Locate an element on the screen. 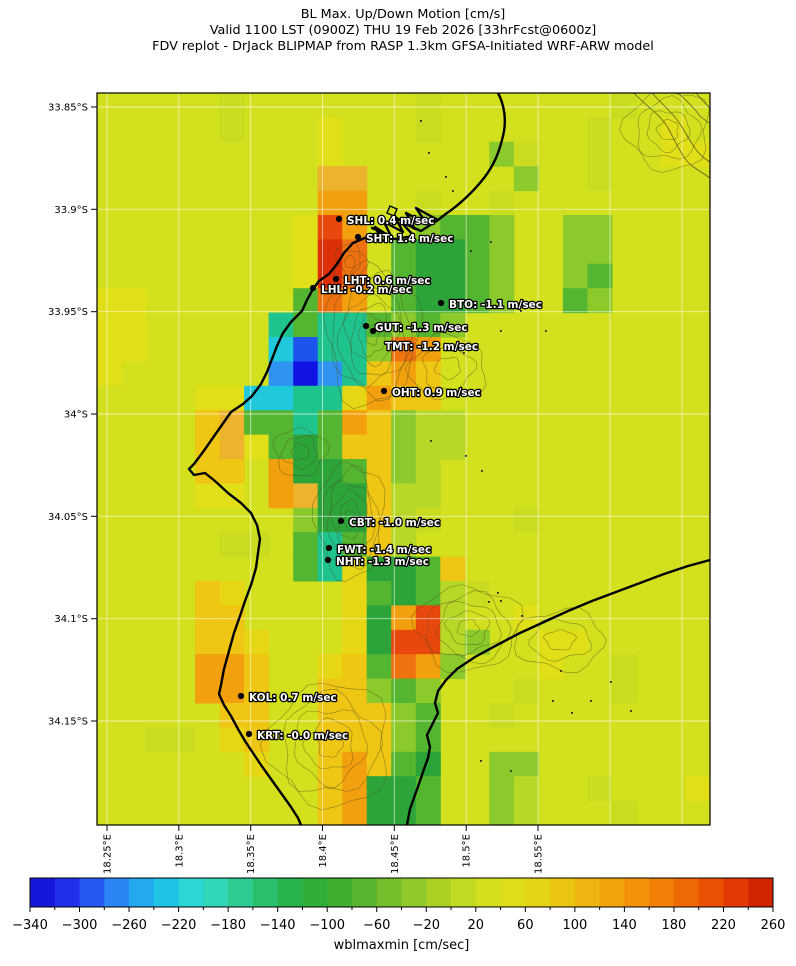 This screenshot has height=966, width=796. station-marker-GUT: GUT: -1.3 m/sec is located at coordinates (415, 328).